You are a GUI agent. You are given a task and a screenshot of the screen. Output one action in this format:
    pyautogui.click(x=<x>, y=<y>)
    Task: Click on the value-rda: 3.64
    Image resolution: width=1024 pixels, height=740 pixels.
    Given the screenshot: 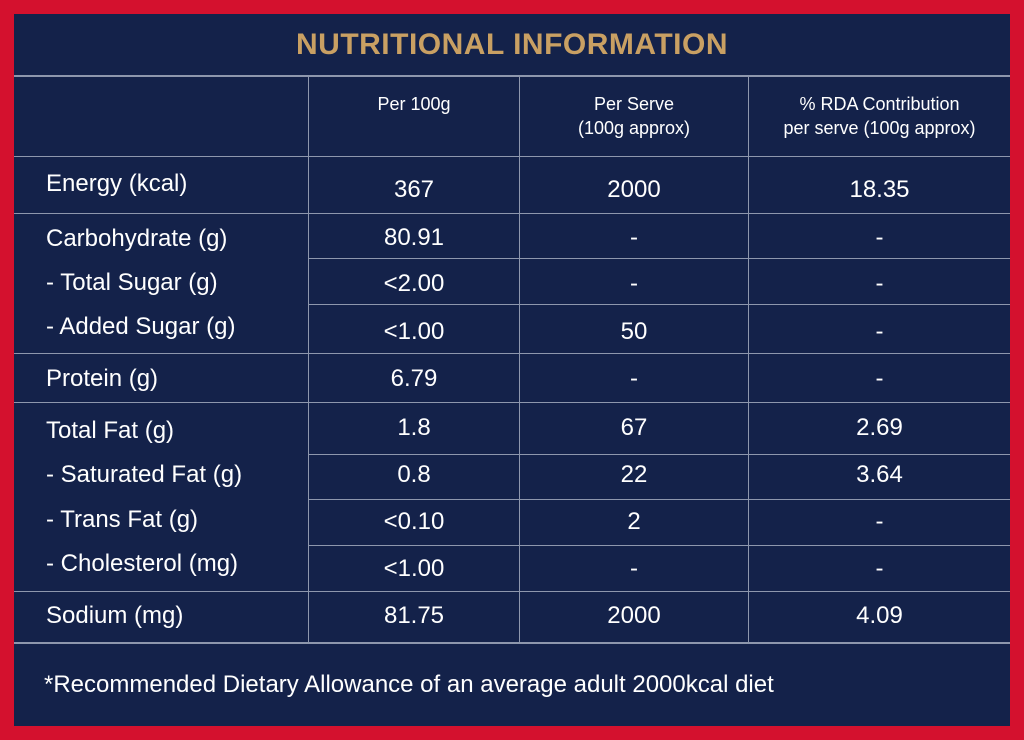 What is the action you would take?
    pyautogui.click(x=879, y=474)
    